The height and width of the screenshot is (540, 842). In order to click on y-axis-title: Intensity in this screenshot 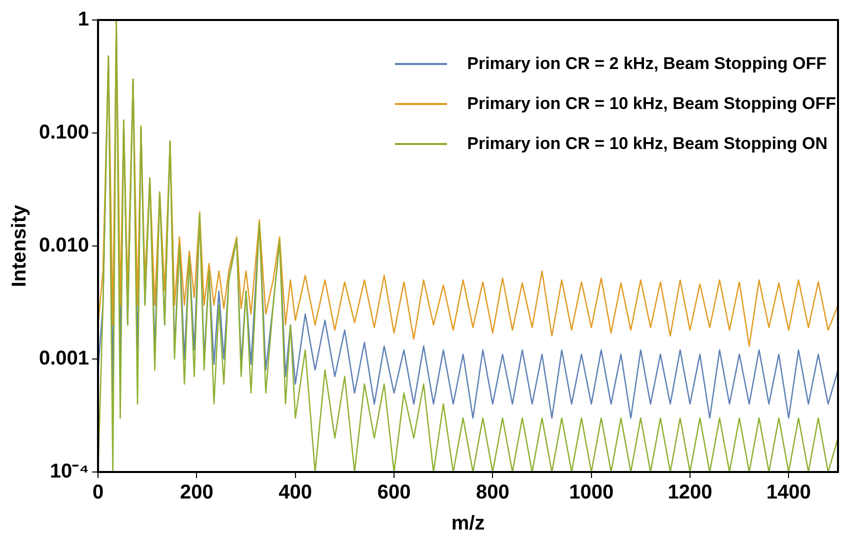, I will do `click(19, 246)`.